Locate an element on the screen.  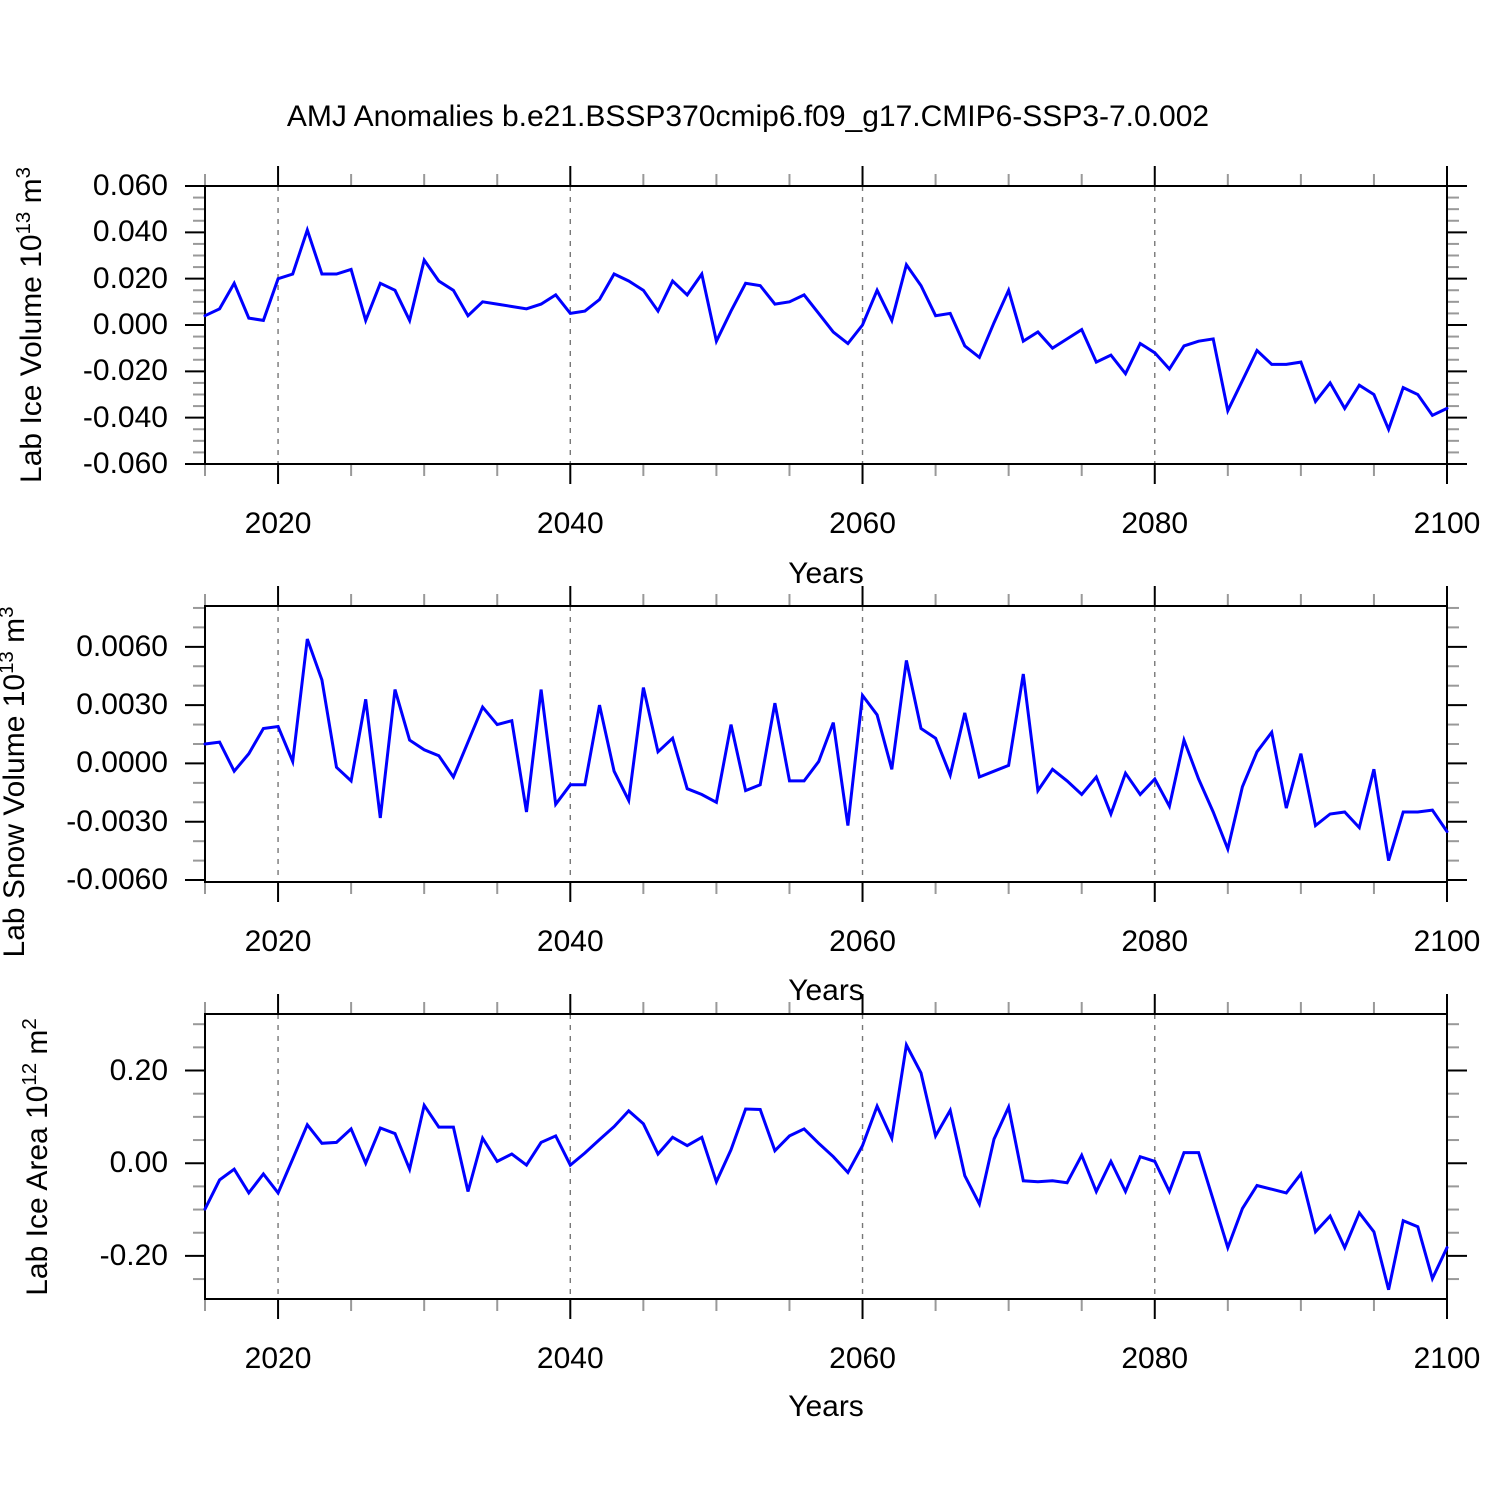
y-tick-label: 0.000 is located at coordinates (130, 324).